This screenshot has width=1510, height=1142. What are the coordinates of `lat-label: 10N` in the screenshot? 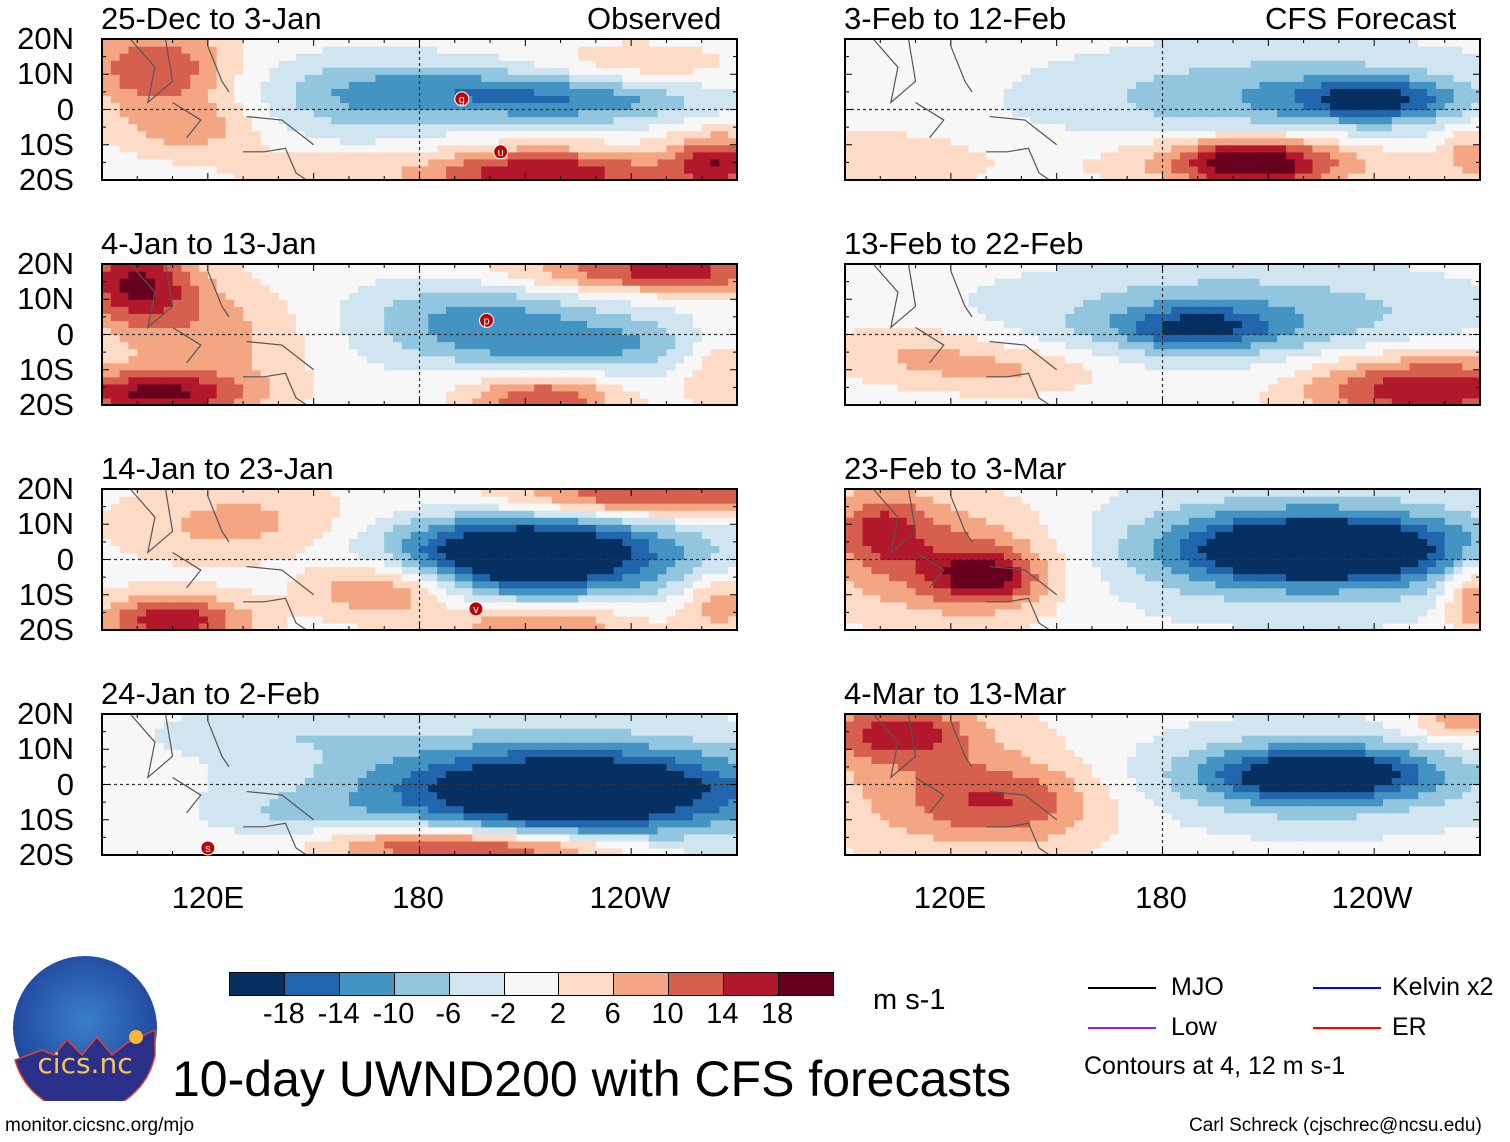 It's located at (45, 749).